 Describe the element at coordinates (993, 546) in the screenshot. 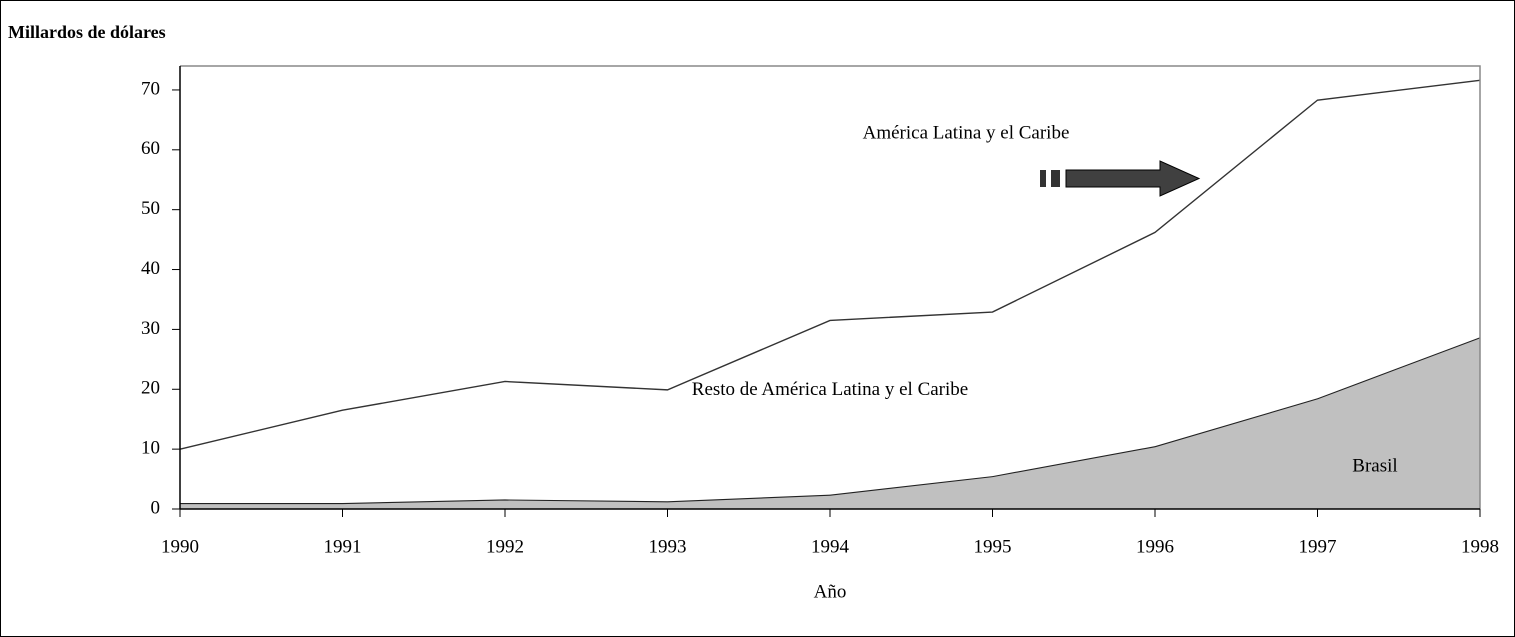

I see `x-tick-label: 1995` at that location.